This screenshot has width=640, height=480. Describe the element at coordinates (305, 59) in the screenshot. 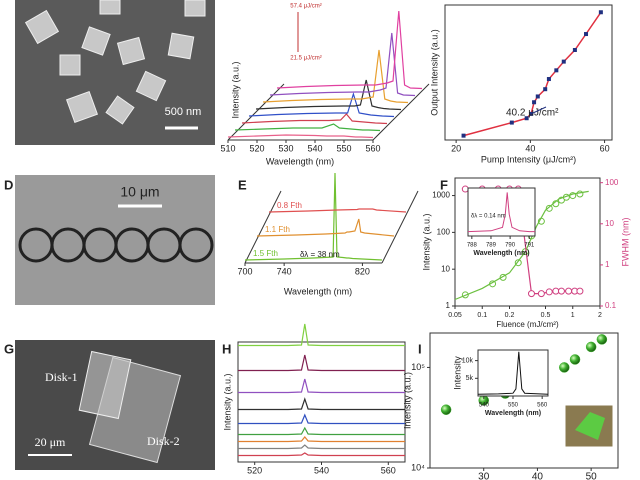

I see `annotation: 21.5 μJ/cm²` at that location.